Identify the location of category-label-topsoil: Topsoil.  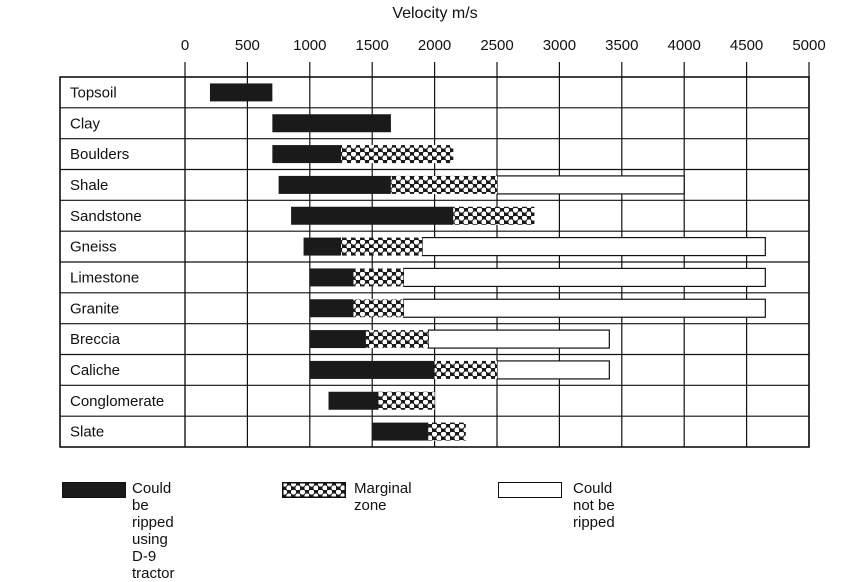
(93, 92).